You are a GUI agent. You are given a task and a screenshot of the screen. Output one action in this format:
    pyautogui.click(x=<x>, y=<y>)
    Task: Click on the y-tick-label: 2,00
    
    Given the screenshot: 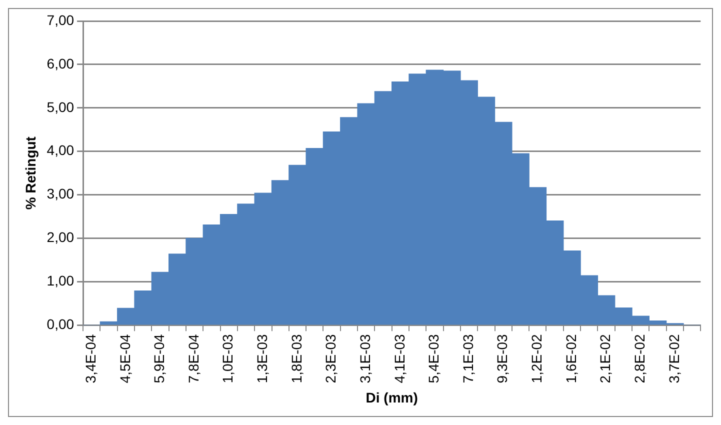 What is the action you would take?
    pyautogui.click(x=60, y=237)
    